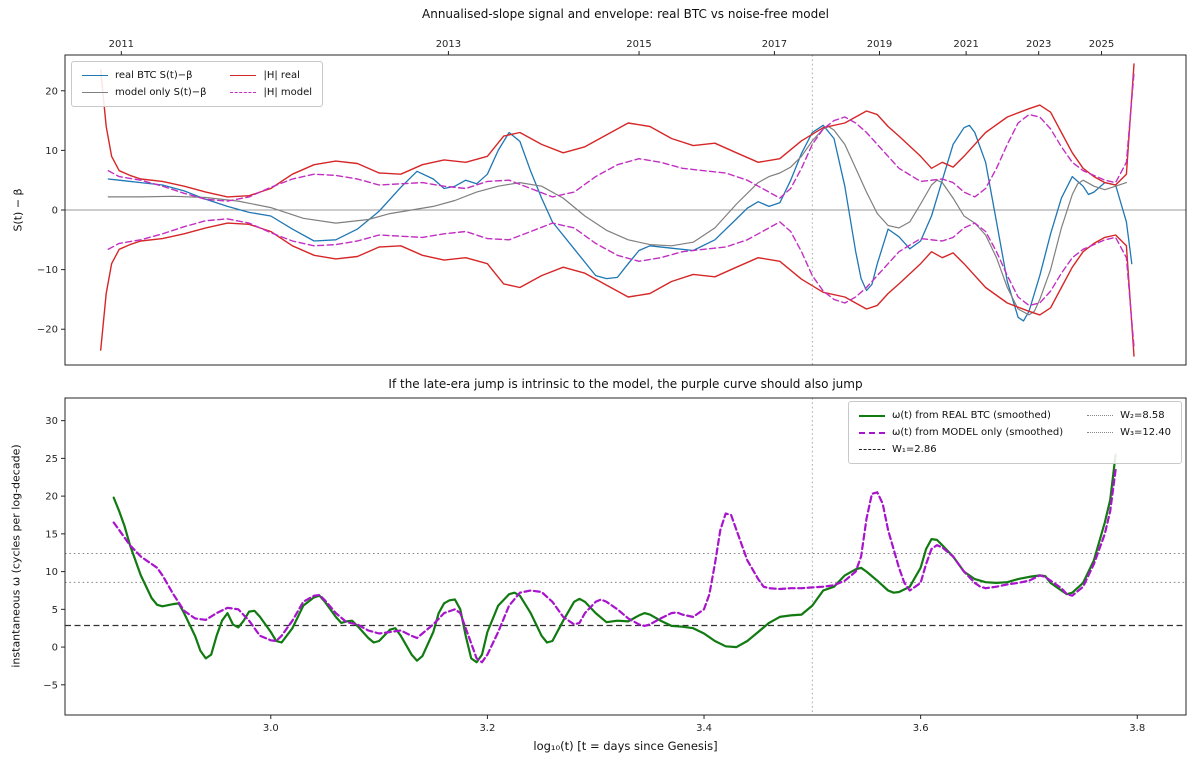  Describe the element at coordinates (978, 432) in the screenshot. I see `legend-label: ω(t) from MODEL only (smoothed)` at that location.